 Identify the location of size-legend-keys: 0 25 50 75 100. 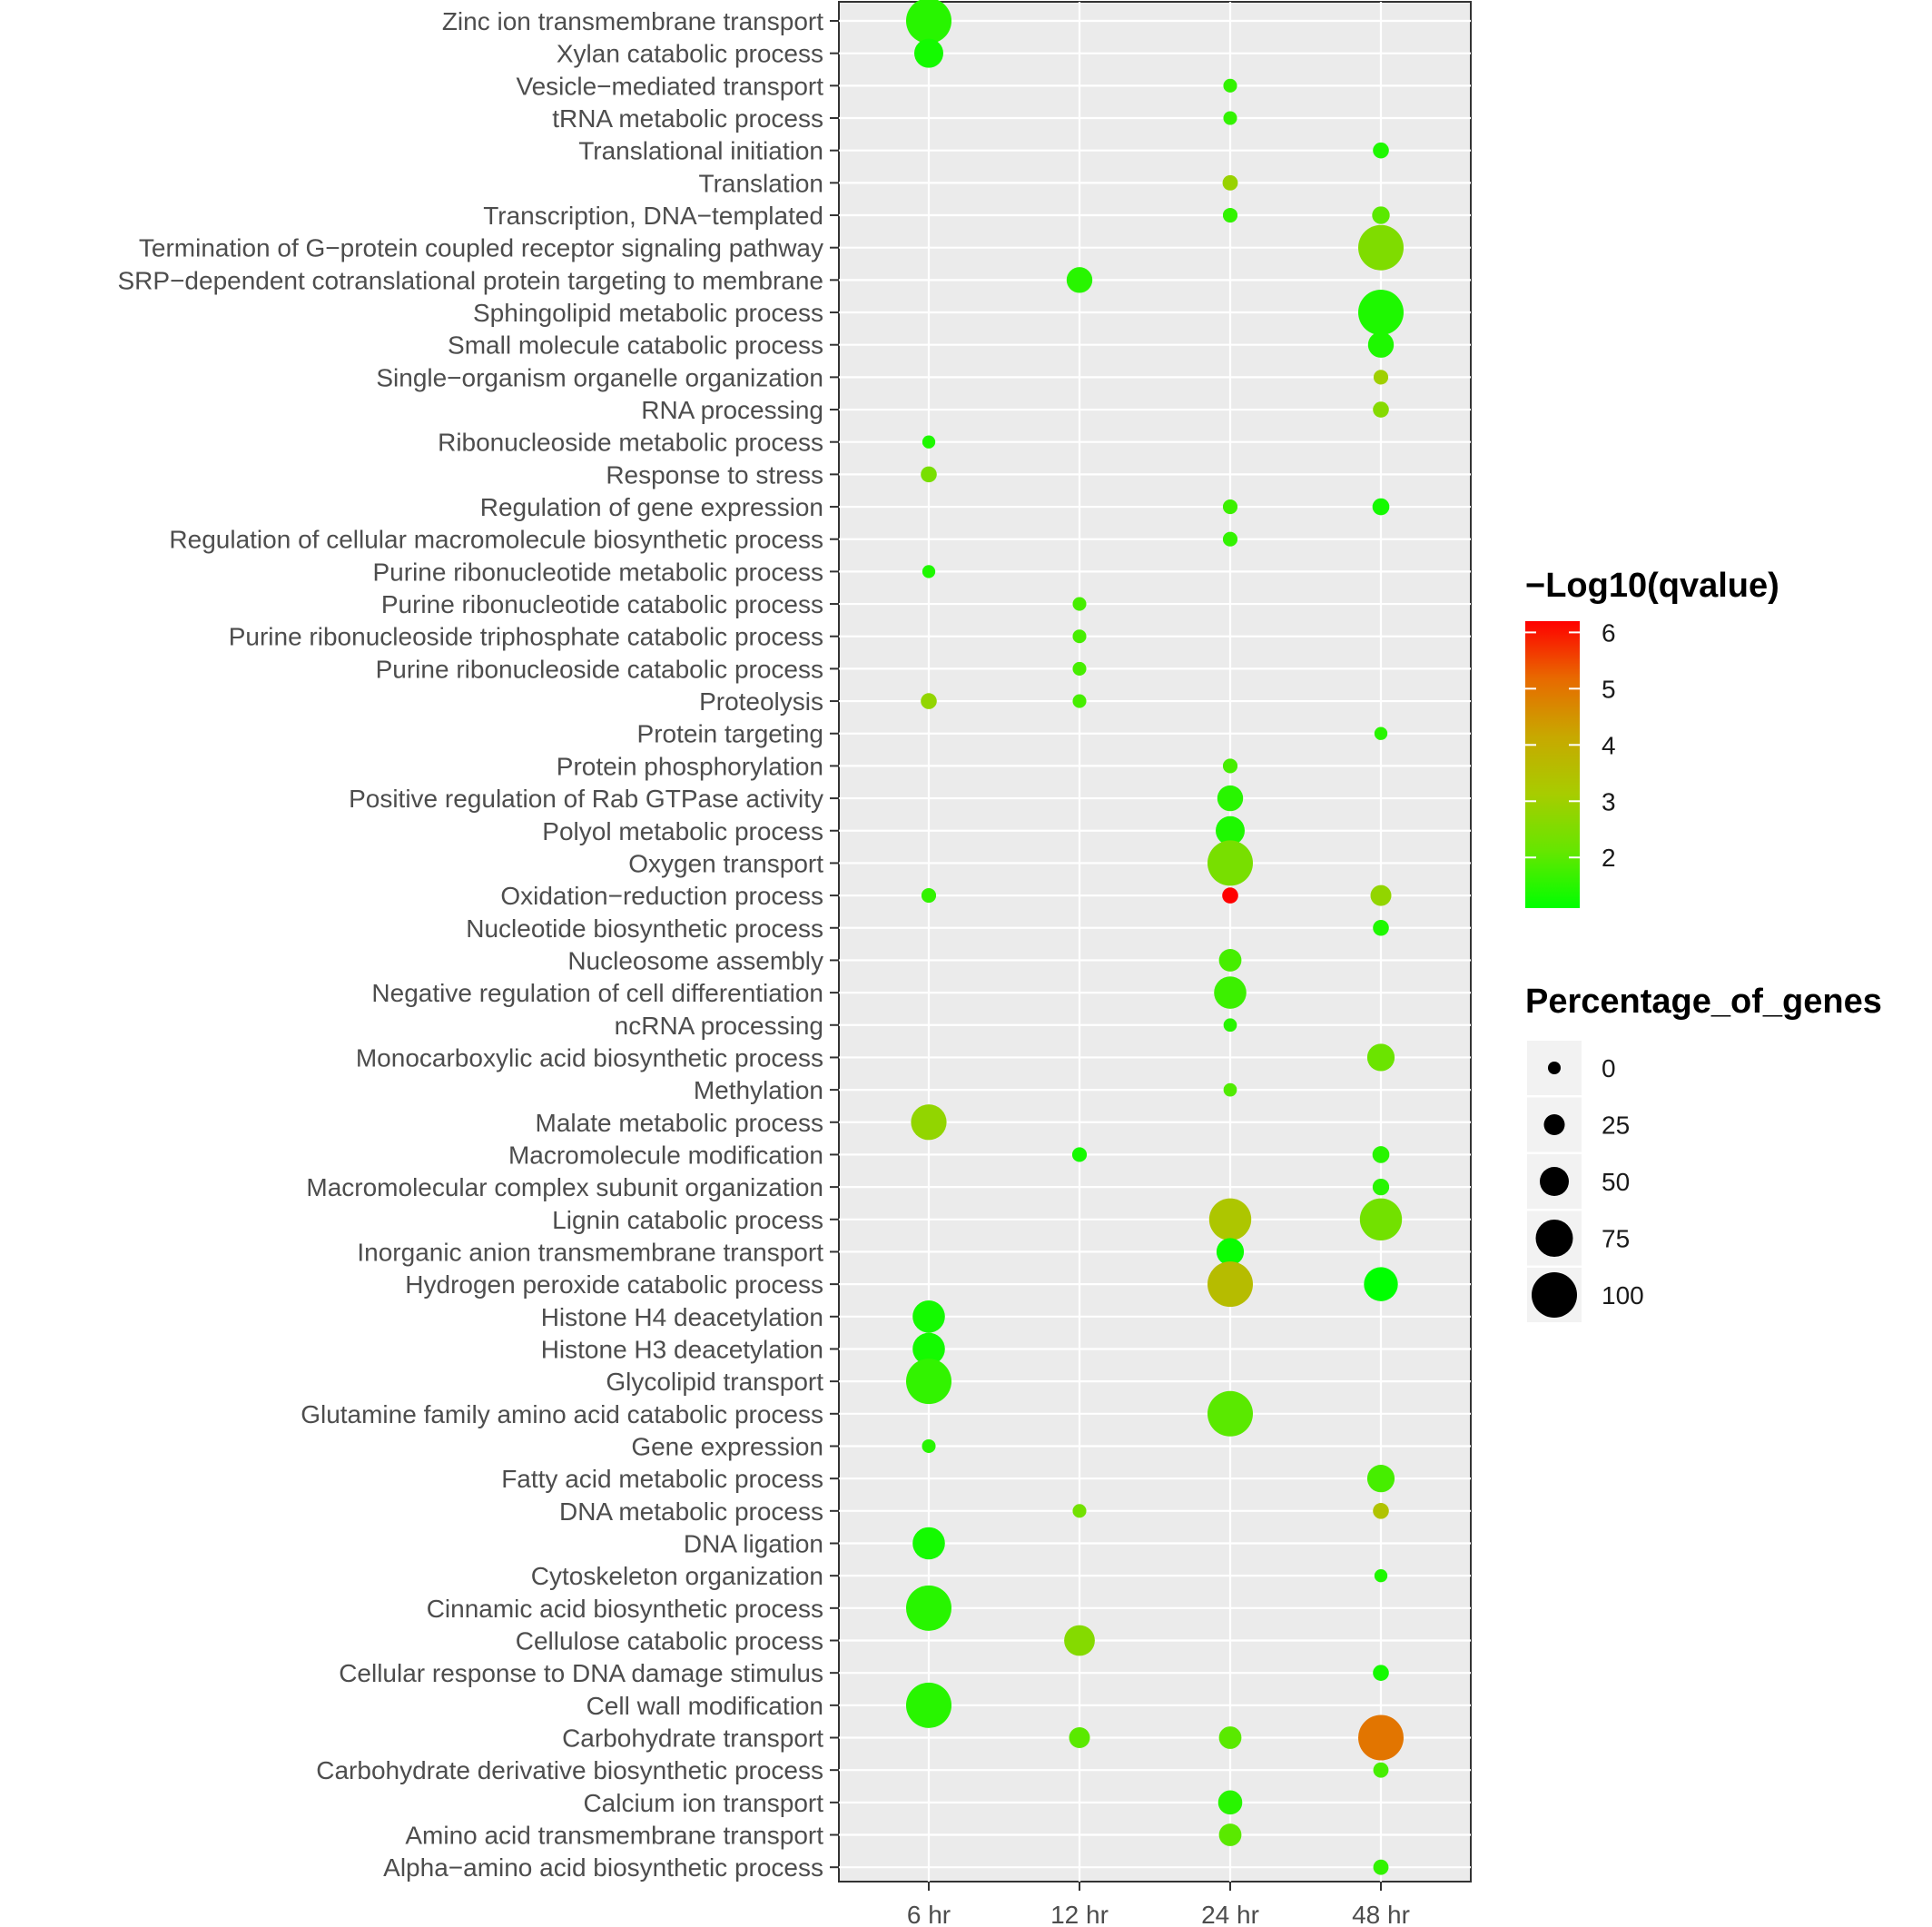
(1585, 1181).